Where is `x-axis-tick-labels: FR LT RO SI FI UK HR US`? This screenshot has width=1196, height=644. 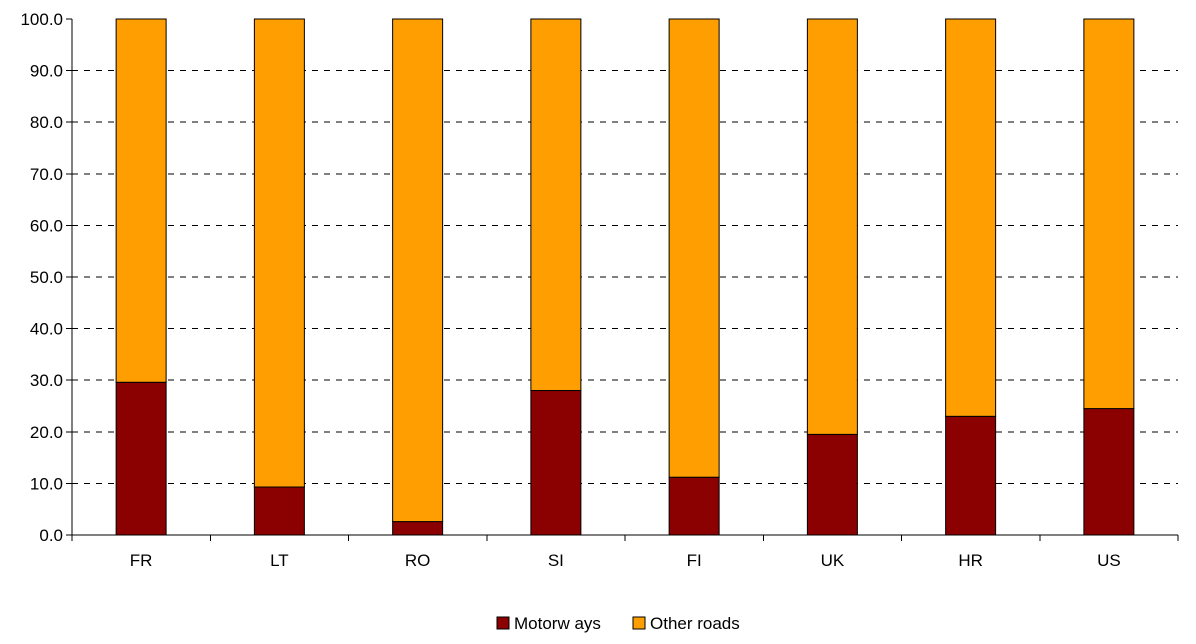
x-axis-tick-labels: FR LT RO SI FI UK HR US is located at coordinates (625, 560).